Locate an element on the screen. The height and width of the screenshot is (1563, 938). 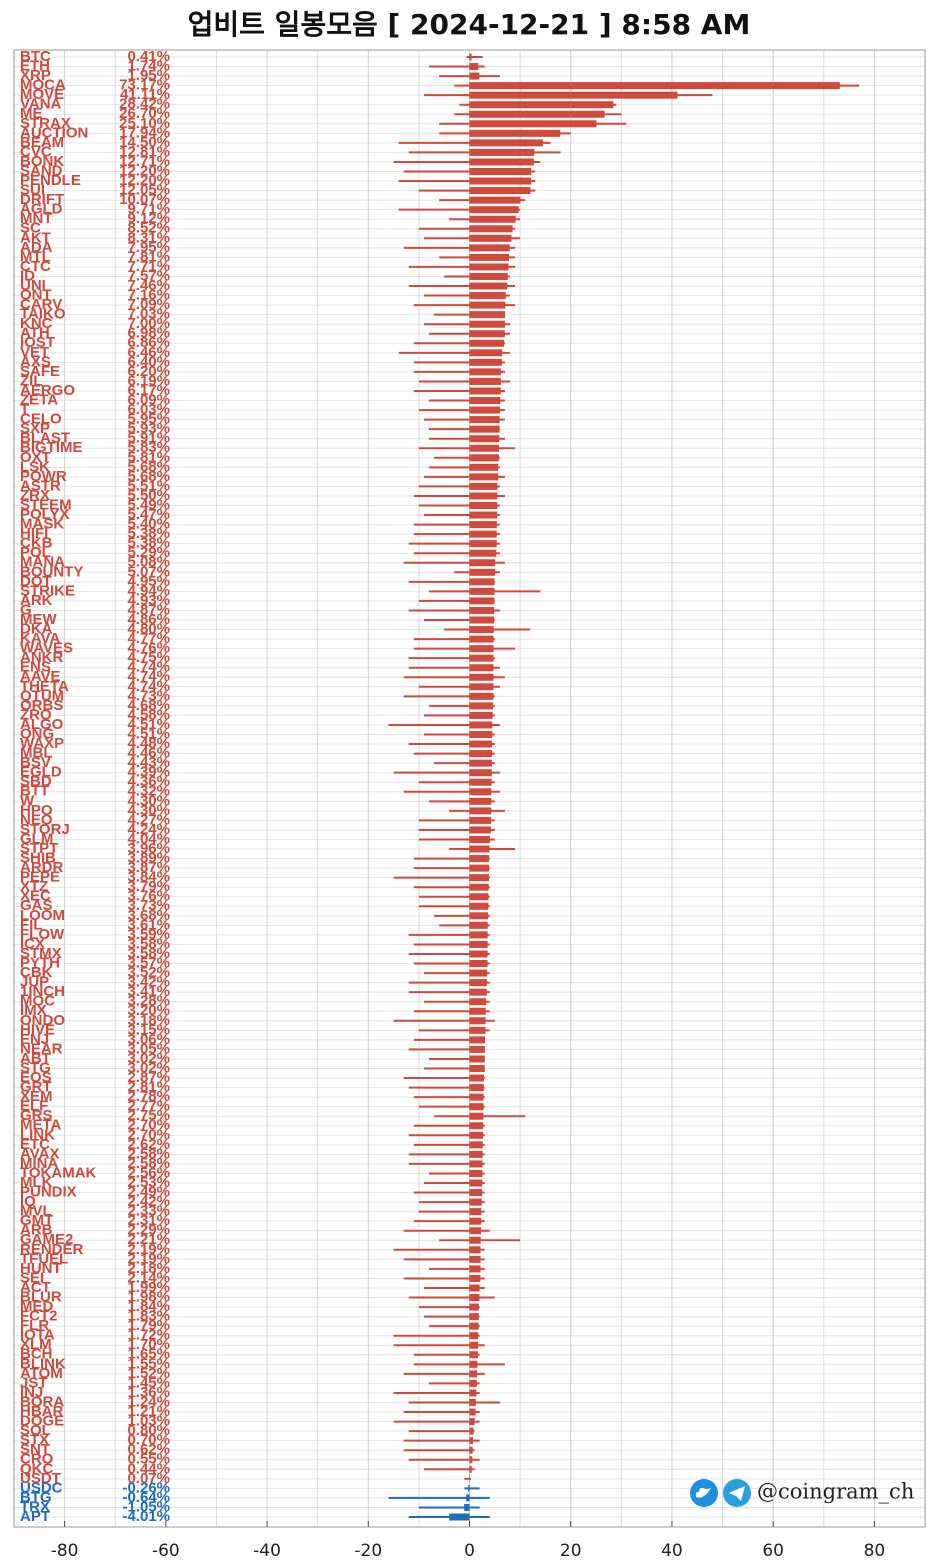
value-label: 3.73% is located at coordinates (148, 905).